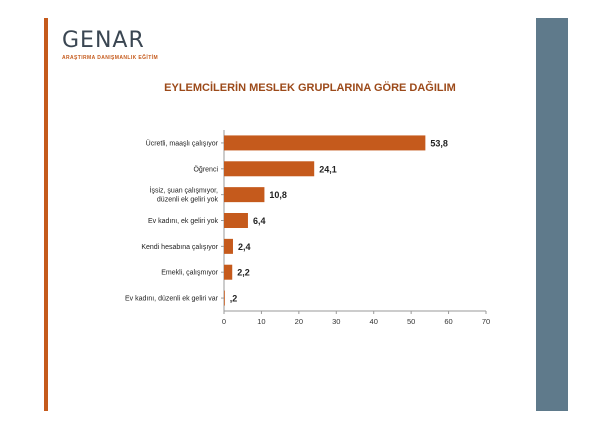 Image resolution: width=610 pixels, height=431 pixels. What do you see at coordinates (278, 195) in the screenshot?
I see `data-label: 10,8` at bounding box center [278, 195].